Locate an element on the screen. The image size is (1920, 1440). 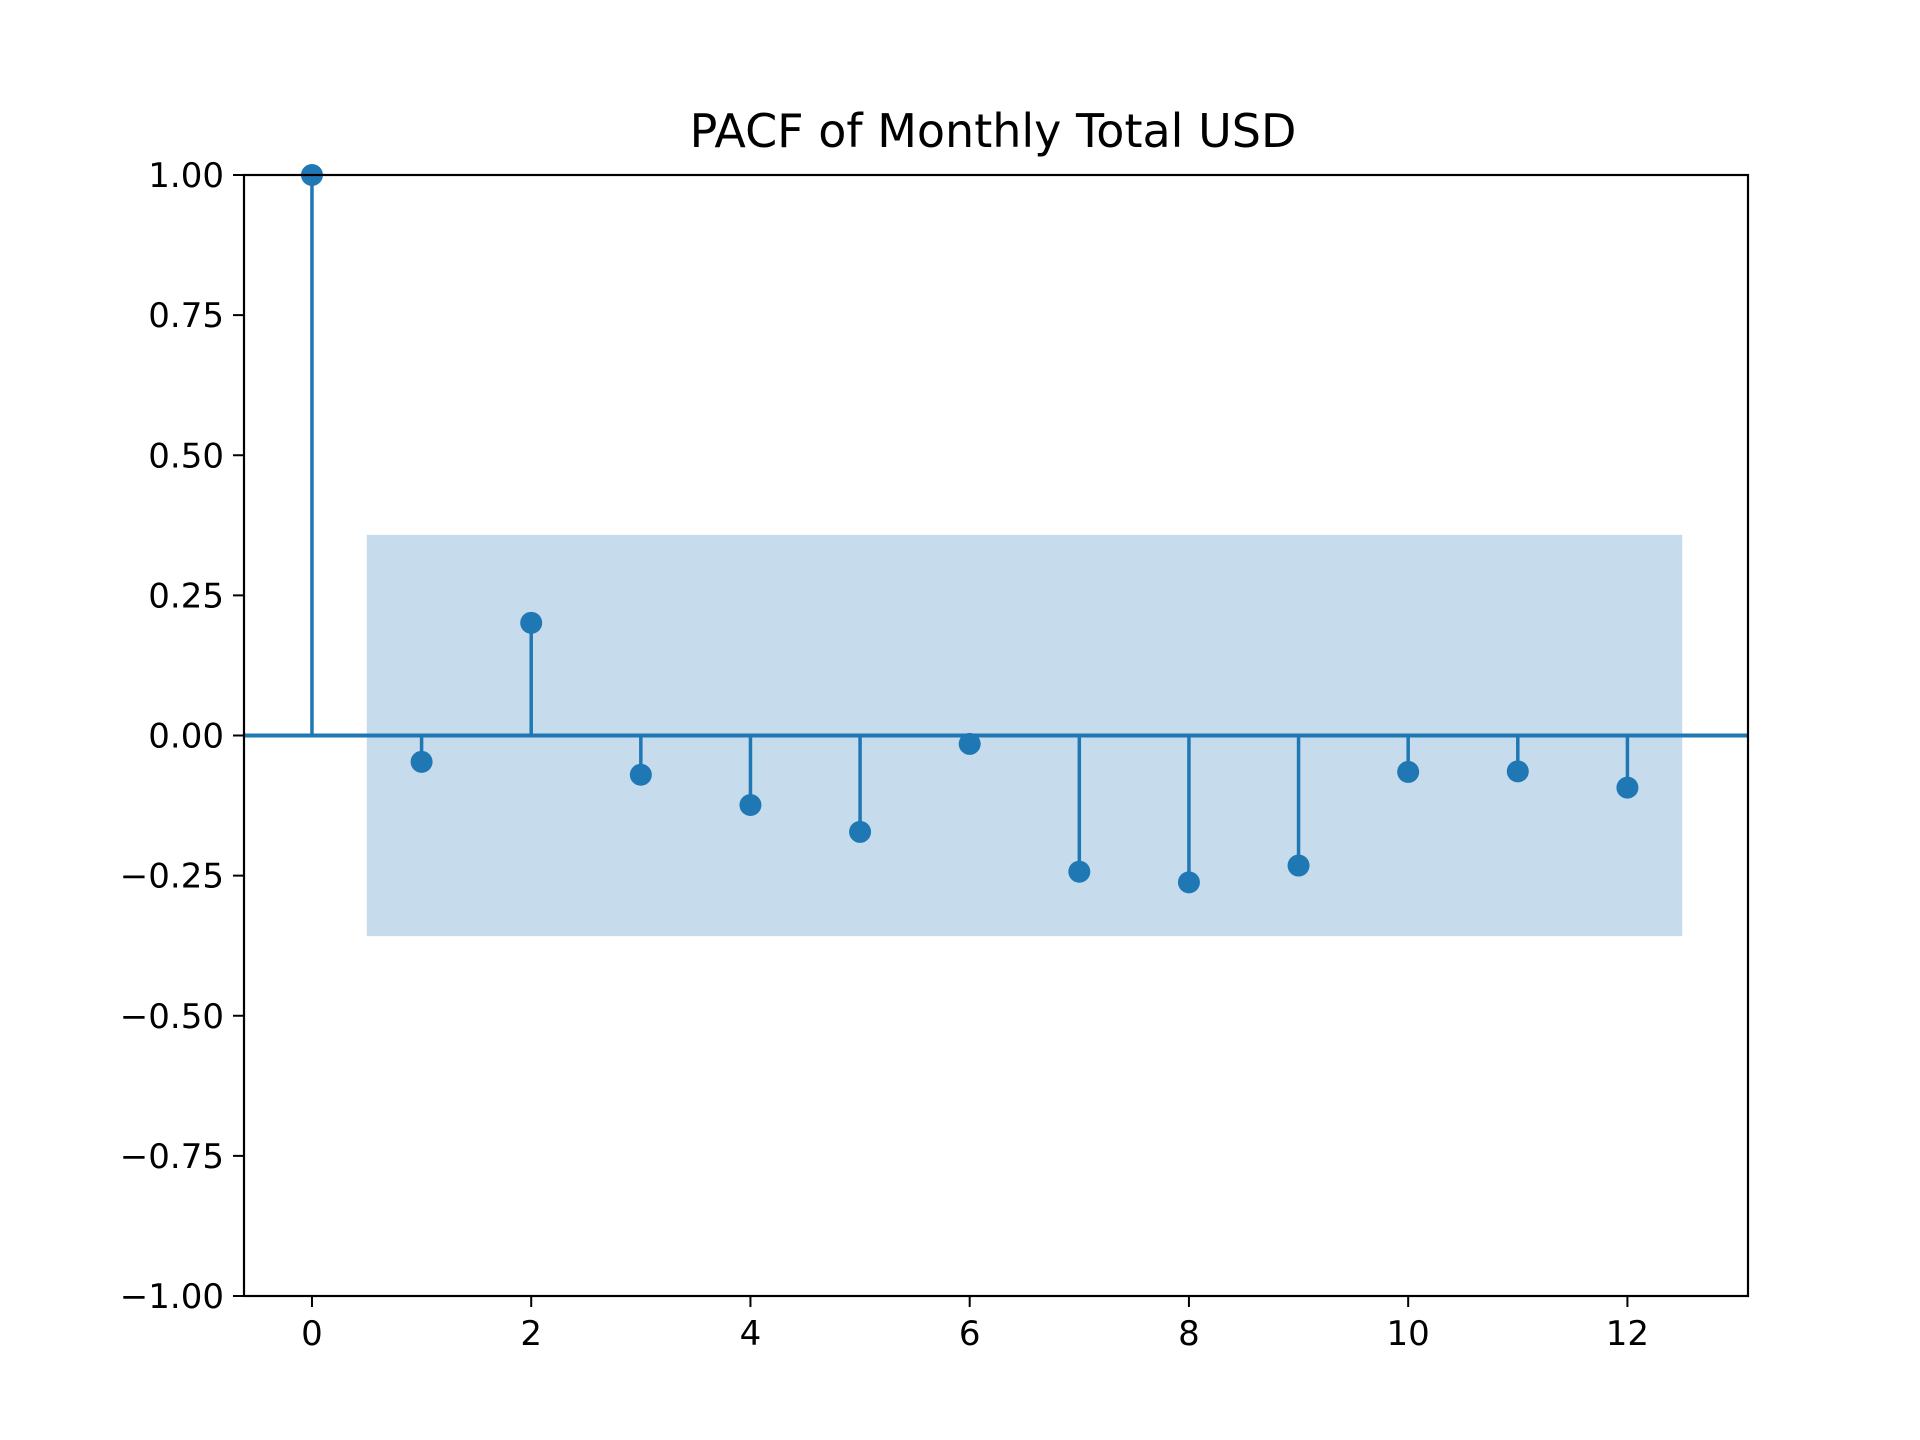
y-tick-label: −0.25 is located at coordinates (172, 877).